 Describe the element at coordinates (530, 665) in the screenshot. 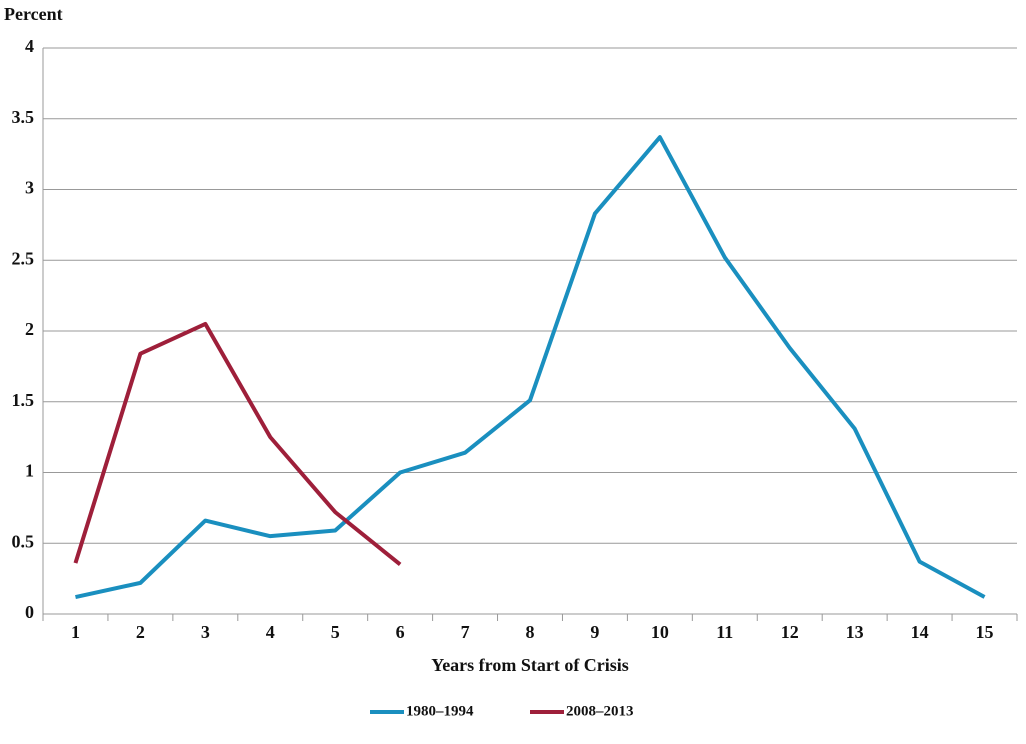

I see `x-axis-title: Years from Start of Crisis` at that location.